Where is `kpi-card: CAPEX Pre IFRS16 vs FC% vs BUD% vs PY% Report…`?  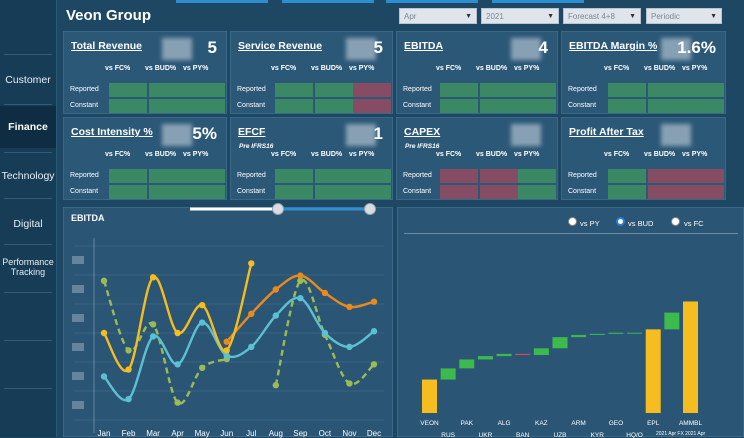
kpi-card: CAPEX Pre IFRS16 vs FC% vs BUD% vs PY% Report… is located at coordinates (477, 158).